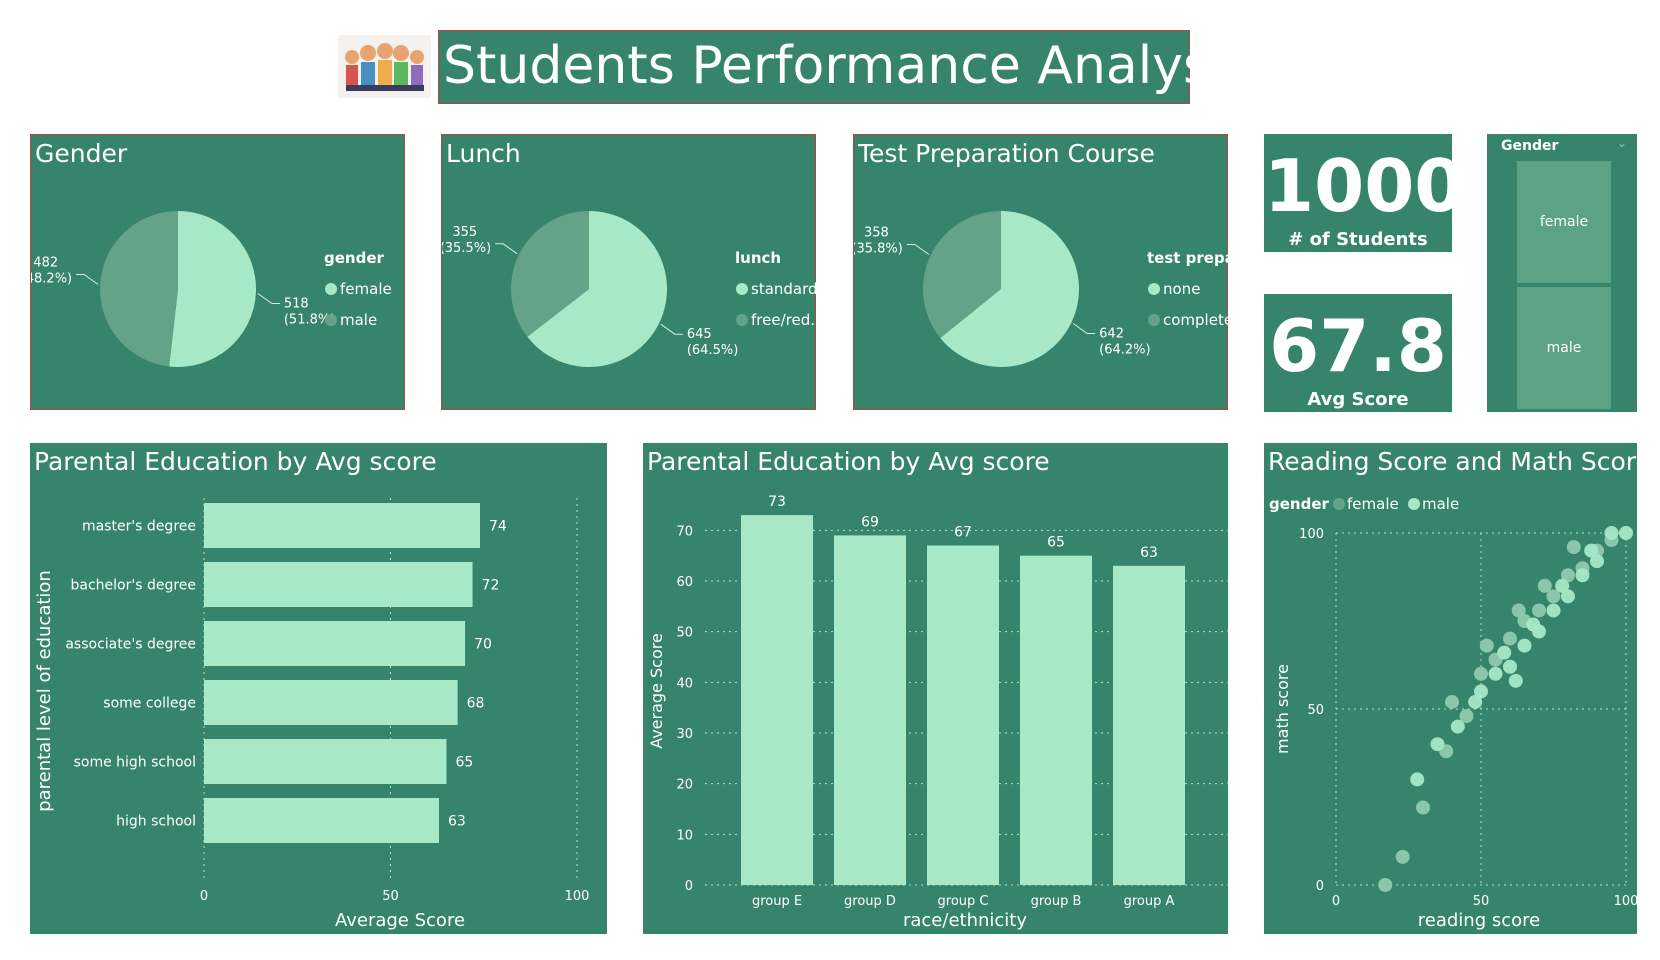  Describe the element at coordinates (1564, 348) in the screenshot. I see `slicer-item-male: male` at that location.